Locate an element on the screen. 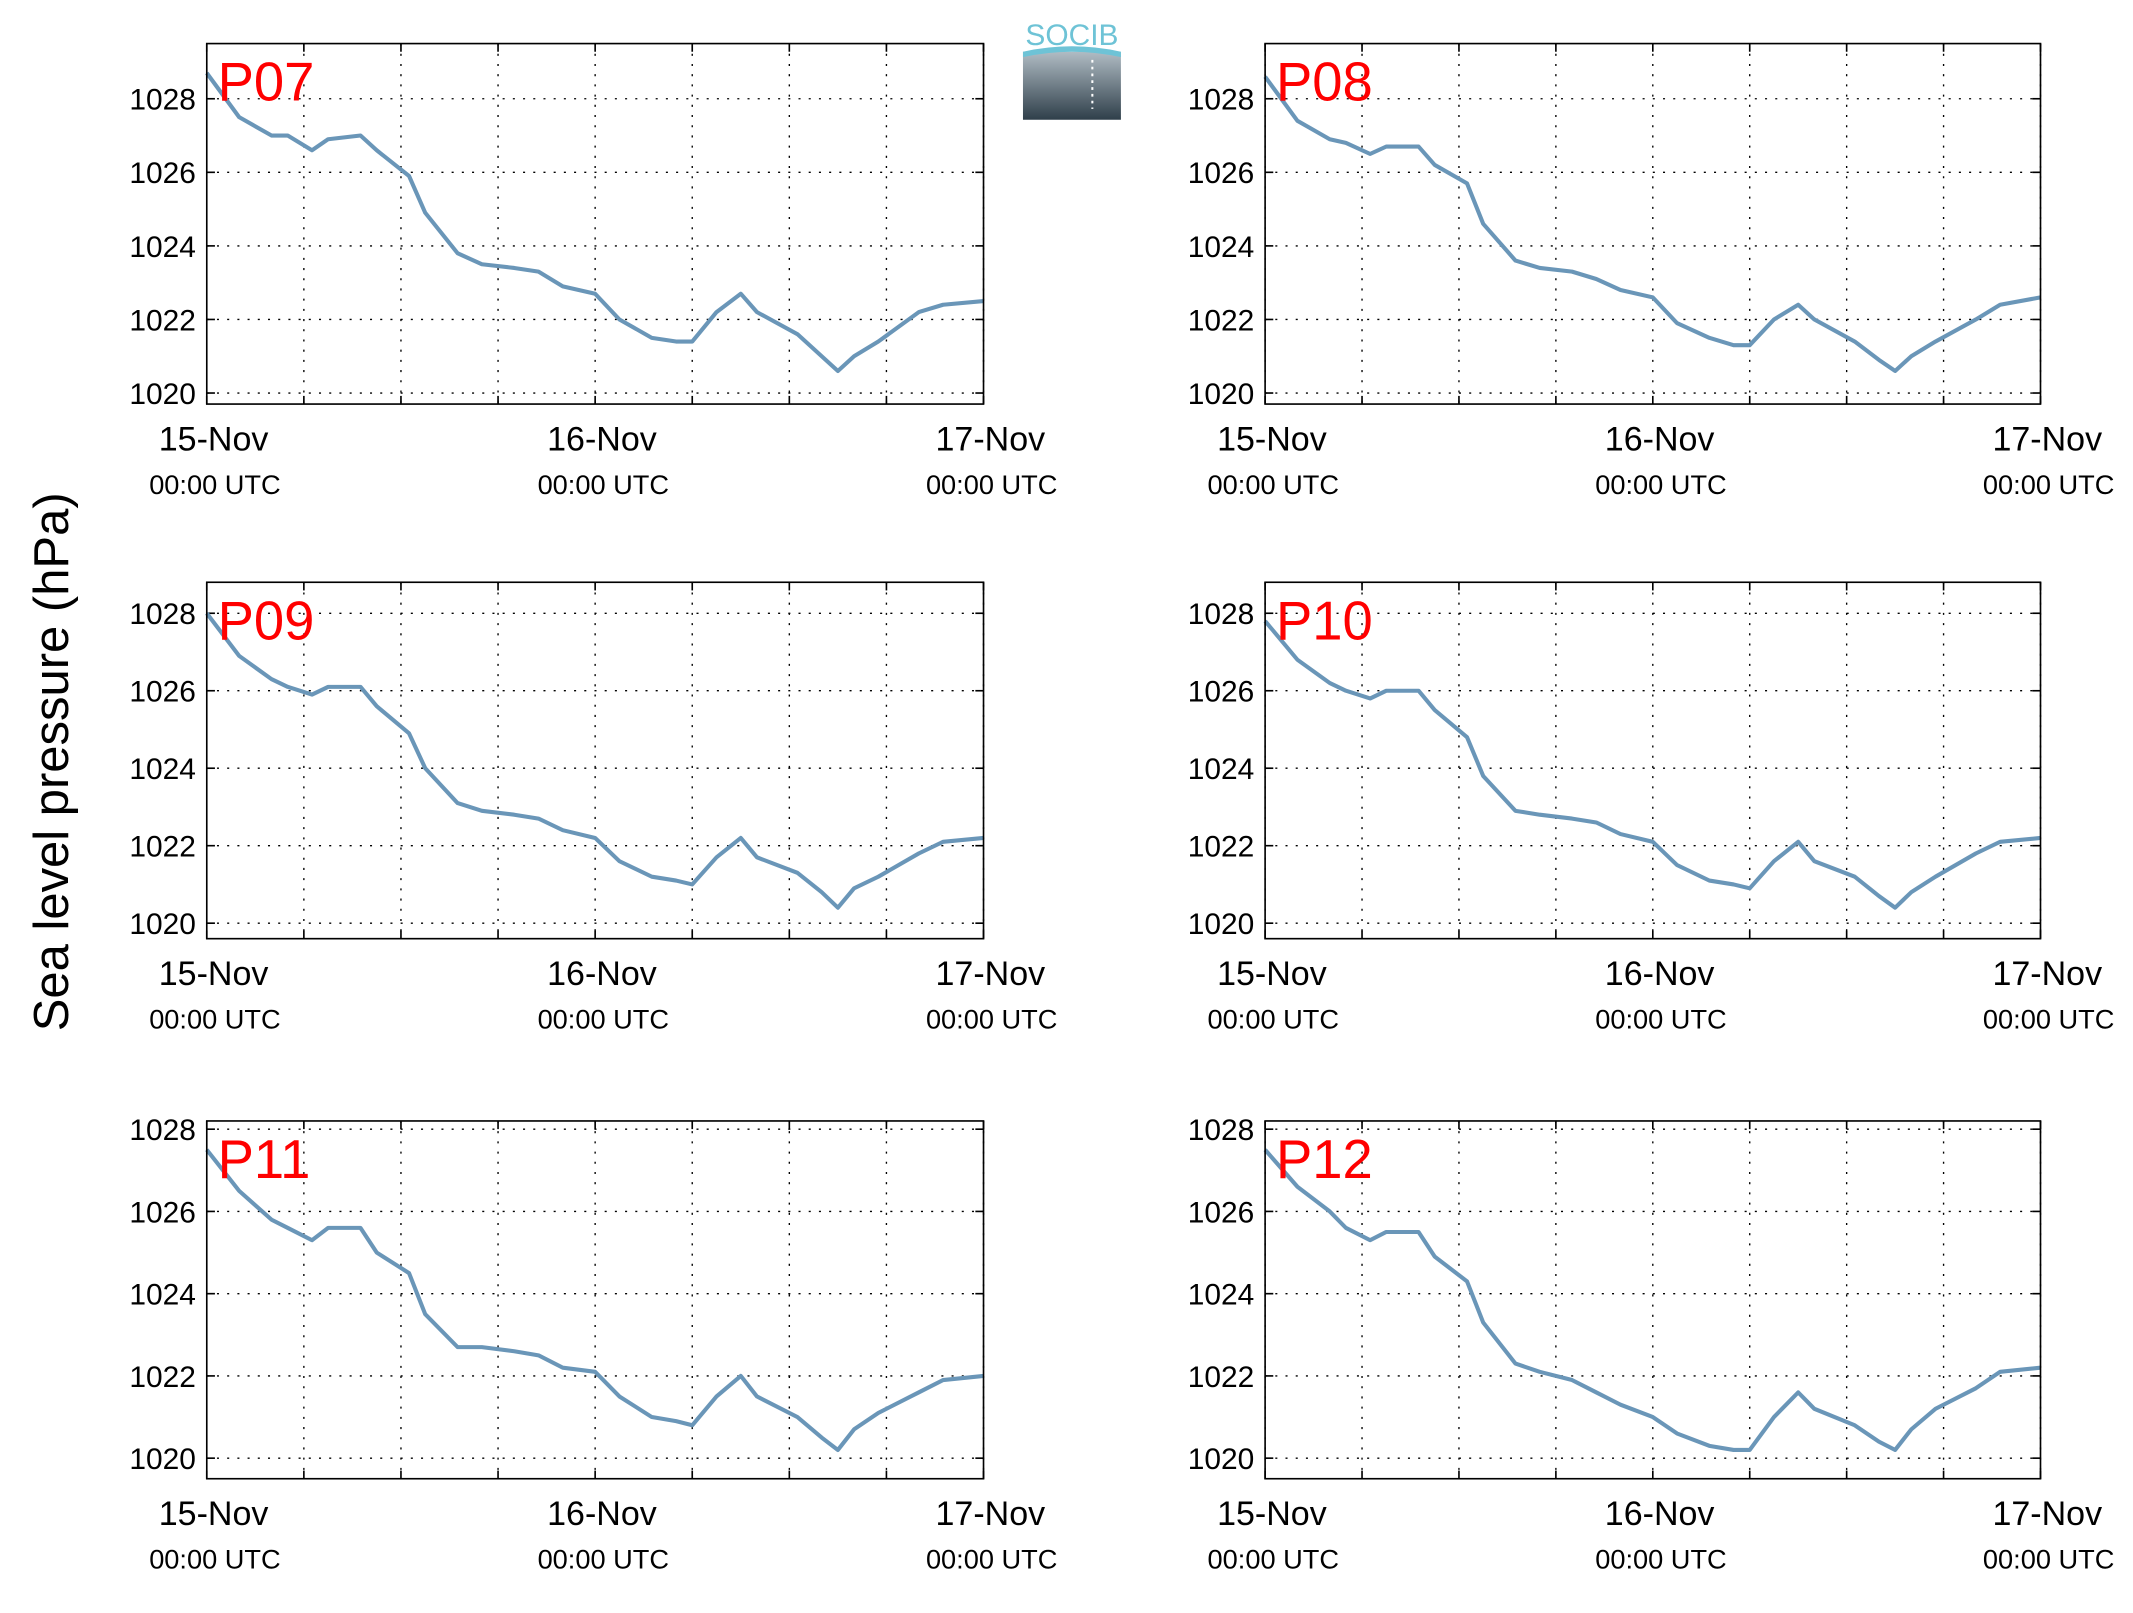 The width and height of the screenshot is (2133, 1613). subplot-title: P12 is located at coordinates (1324, 1159).